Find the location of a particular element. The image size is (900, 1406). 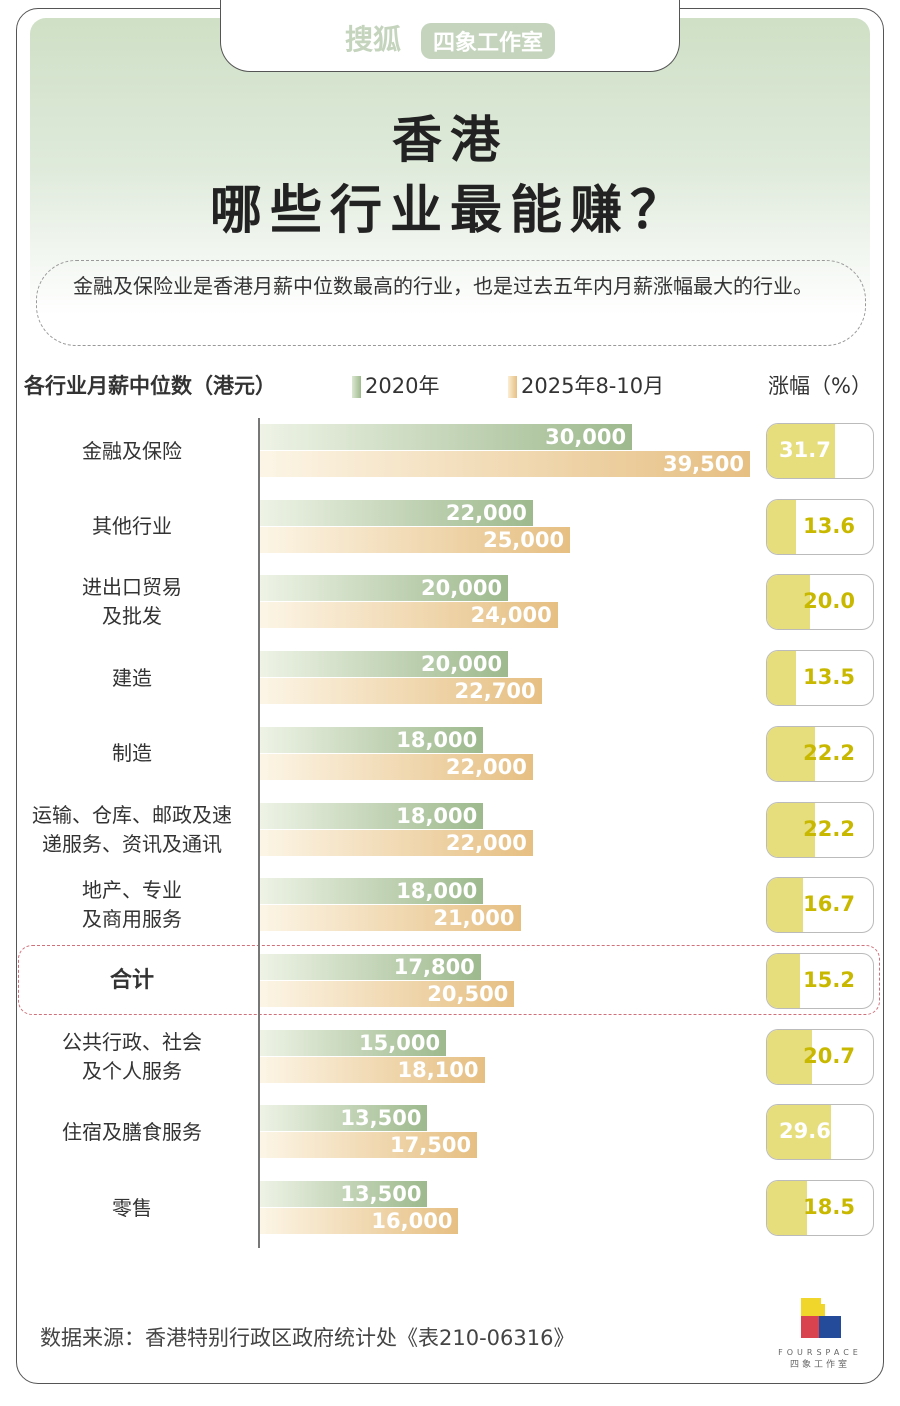

chart-title: 各行业月薪中位数（港元） is located at coordinates (150, 386).